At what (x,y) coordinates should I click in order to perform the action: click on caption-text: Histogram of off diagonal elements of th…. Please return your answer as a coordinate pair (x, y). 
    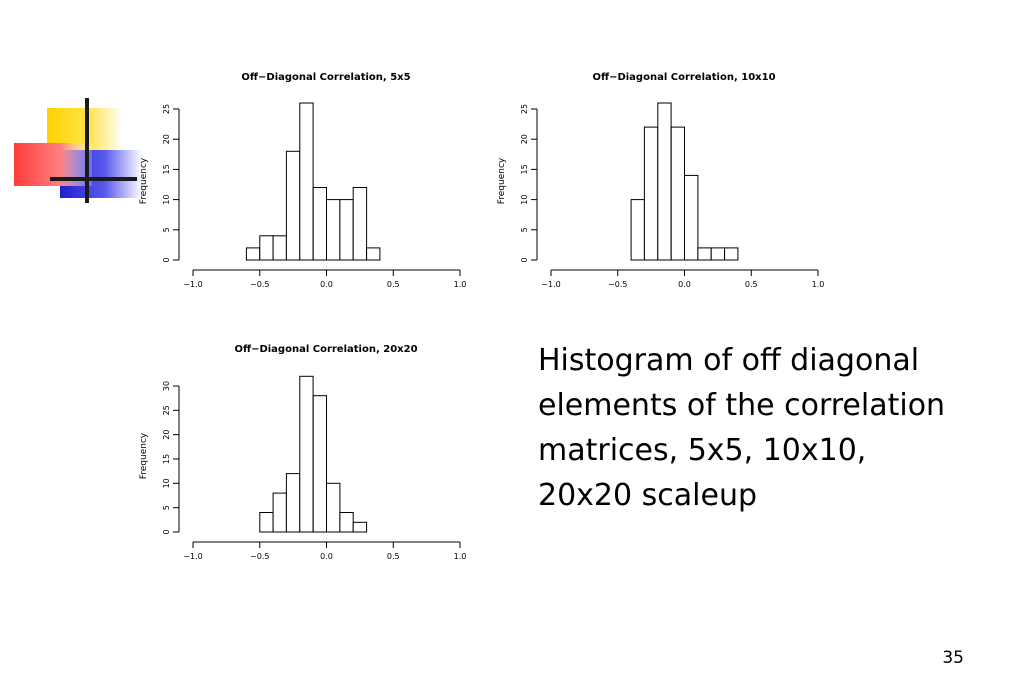
    Looking at the image, I should click on (768, 428).